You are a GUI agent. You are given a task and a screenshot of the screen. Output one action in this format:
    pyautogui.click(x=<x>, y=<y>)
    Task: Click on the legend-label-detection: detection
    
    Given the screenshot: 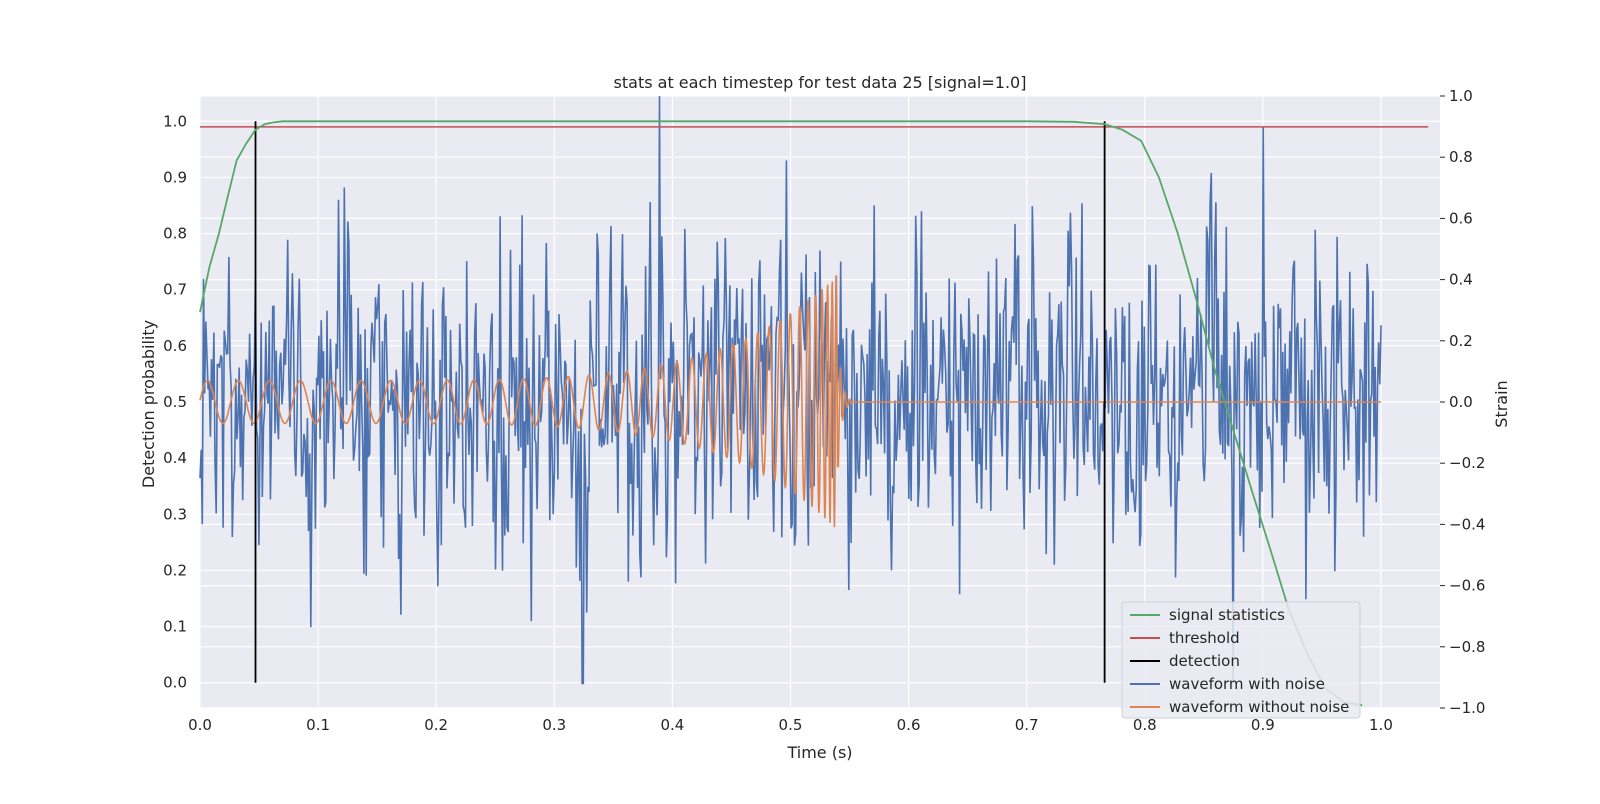 What is the action you would take?
    pyautogui.click(x=1204, y=661)
    